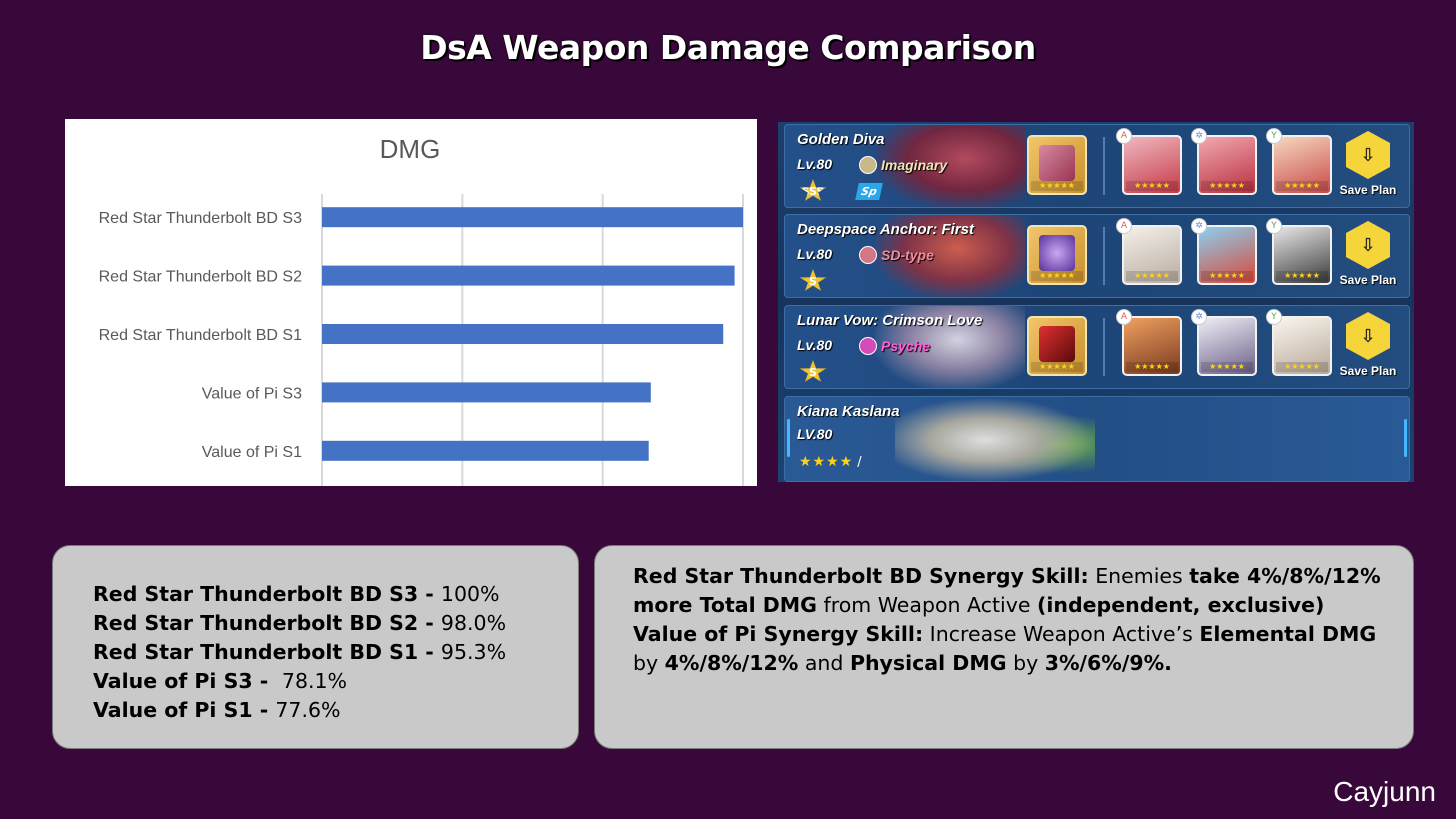  I want to click on skill-highlight: (independent, exclusive), so click(1180, 605).